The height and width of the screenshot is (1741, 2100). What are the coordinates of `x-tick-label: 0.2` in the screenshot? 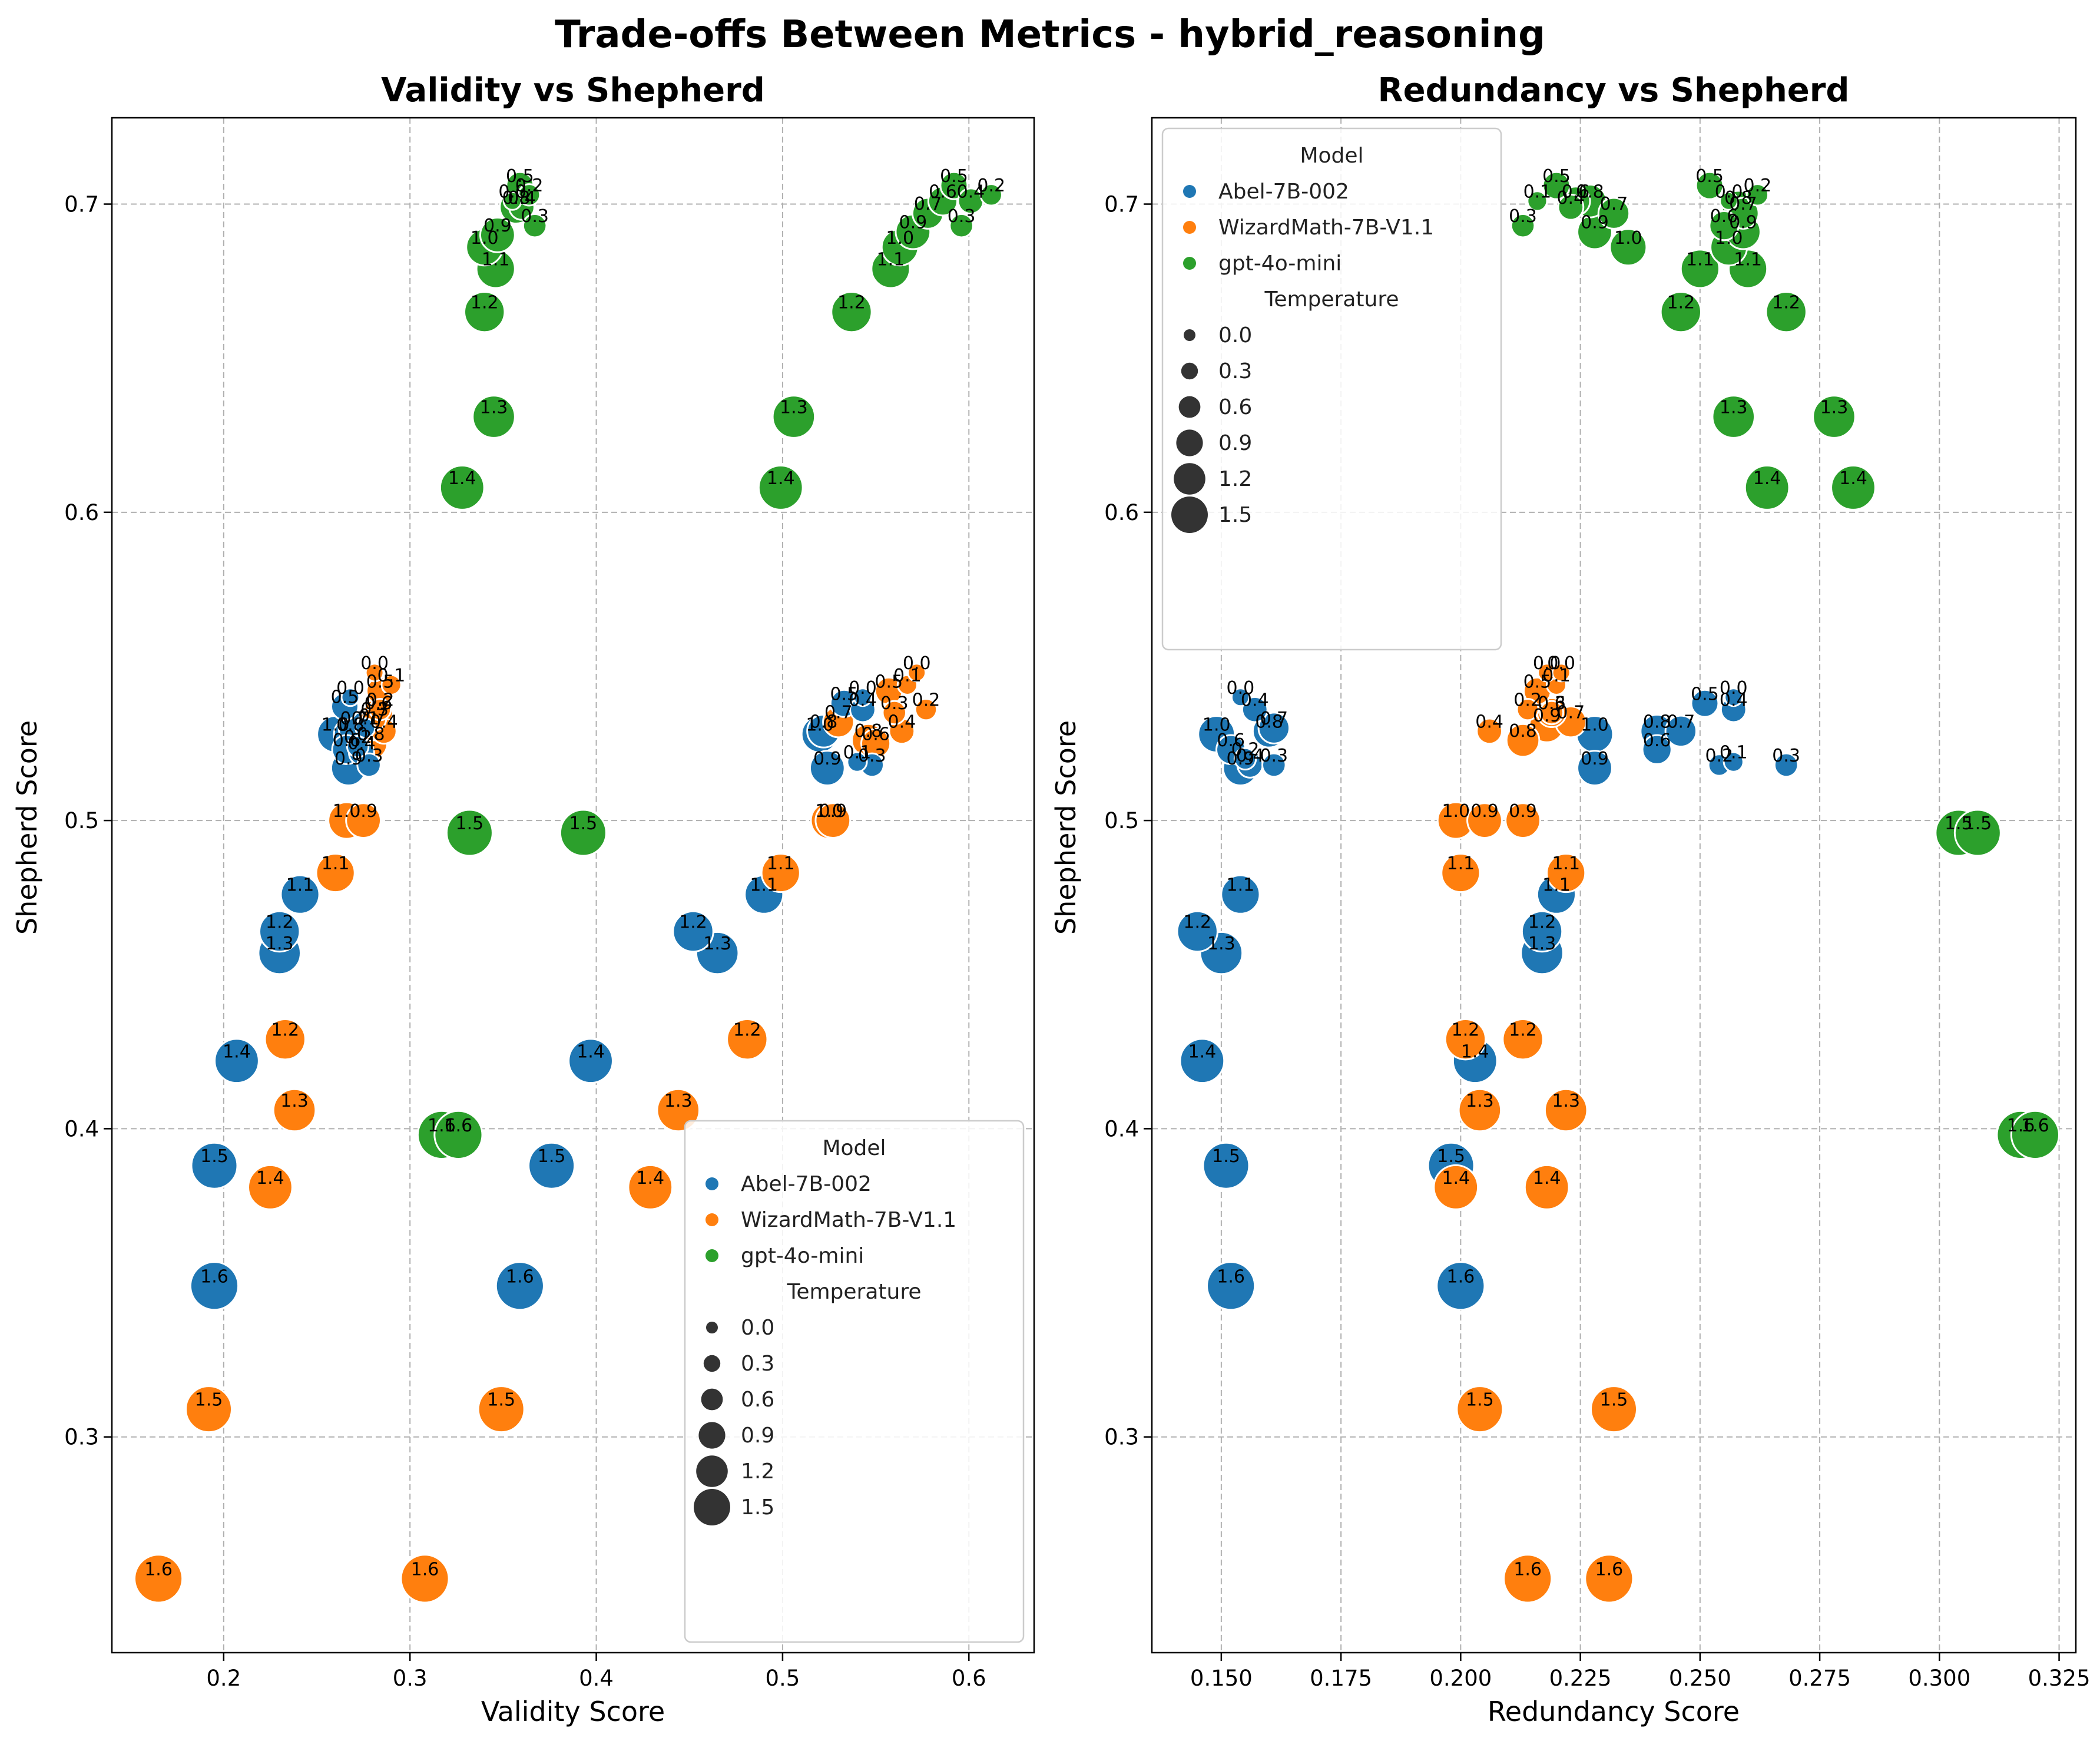 It's located at (224, 1678).